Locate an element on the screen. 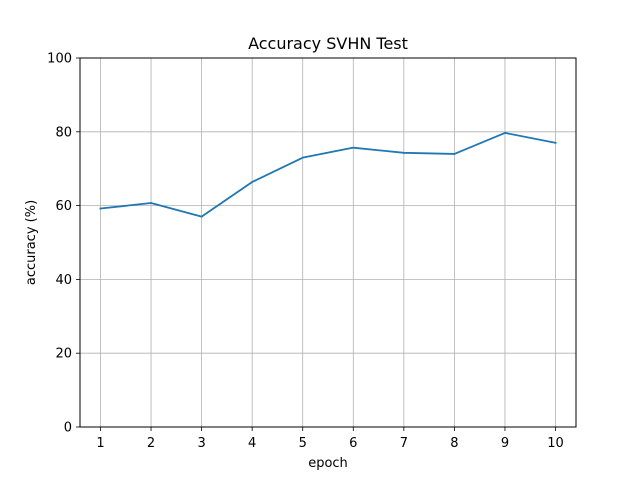 This screenshot has width=640, height=484. x-tick-label: 5 is located at coordinates (303, 443).